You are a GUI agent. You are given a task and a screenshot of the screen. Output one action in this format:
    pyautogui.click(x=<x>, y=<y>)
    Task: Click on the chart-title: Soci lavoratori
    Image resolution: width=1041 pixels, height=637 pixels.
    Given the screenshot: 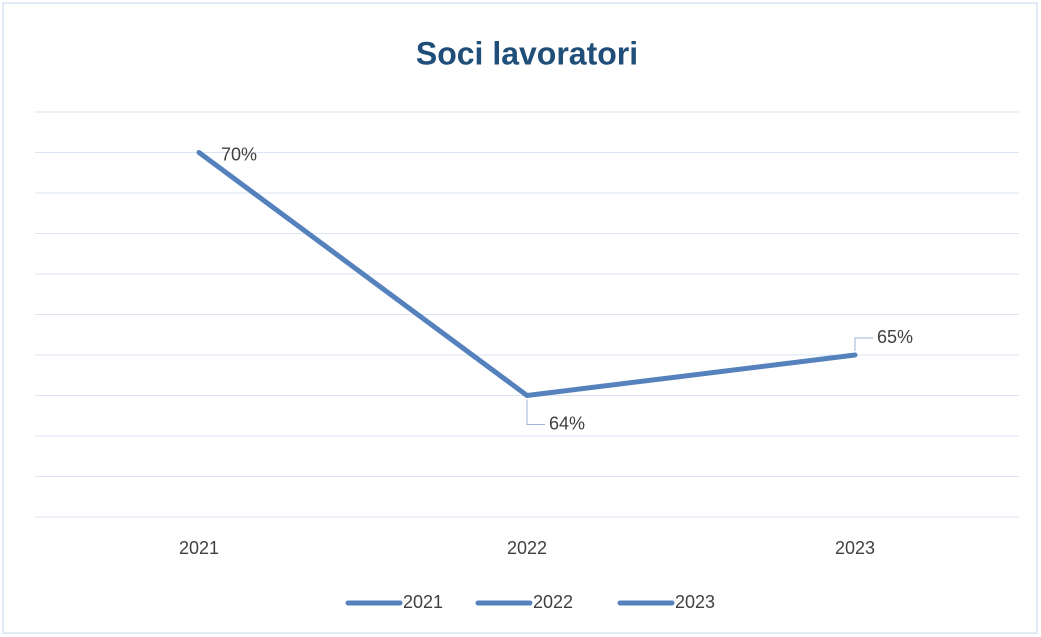 What is the action you would take?
    pyautogui.click(x=527, y=53)
    